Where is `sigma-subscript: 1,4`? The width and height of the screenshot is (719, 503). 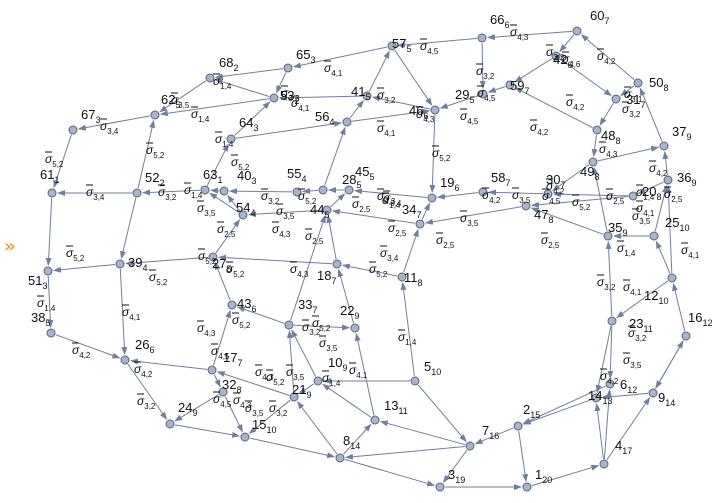
sigma-subscript: 1,4 is located at coordinates (204, 119).